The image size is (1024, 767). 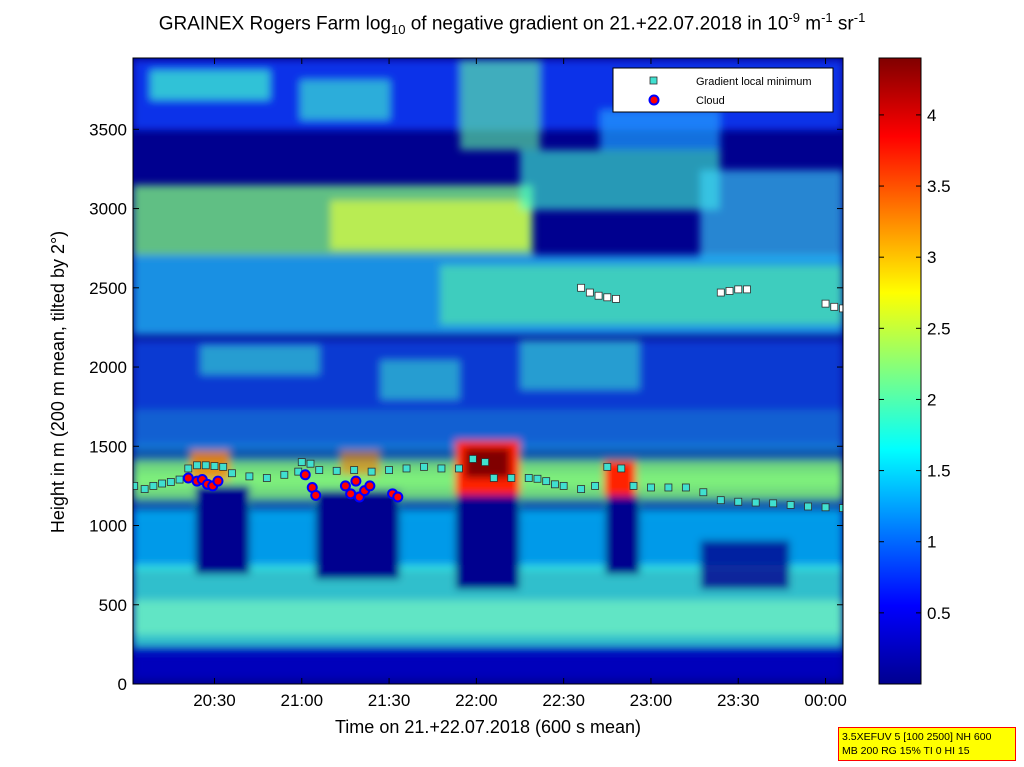 I want to click on colorbar-tick-label: 4, so click(x=931, y=115).